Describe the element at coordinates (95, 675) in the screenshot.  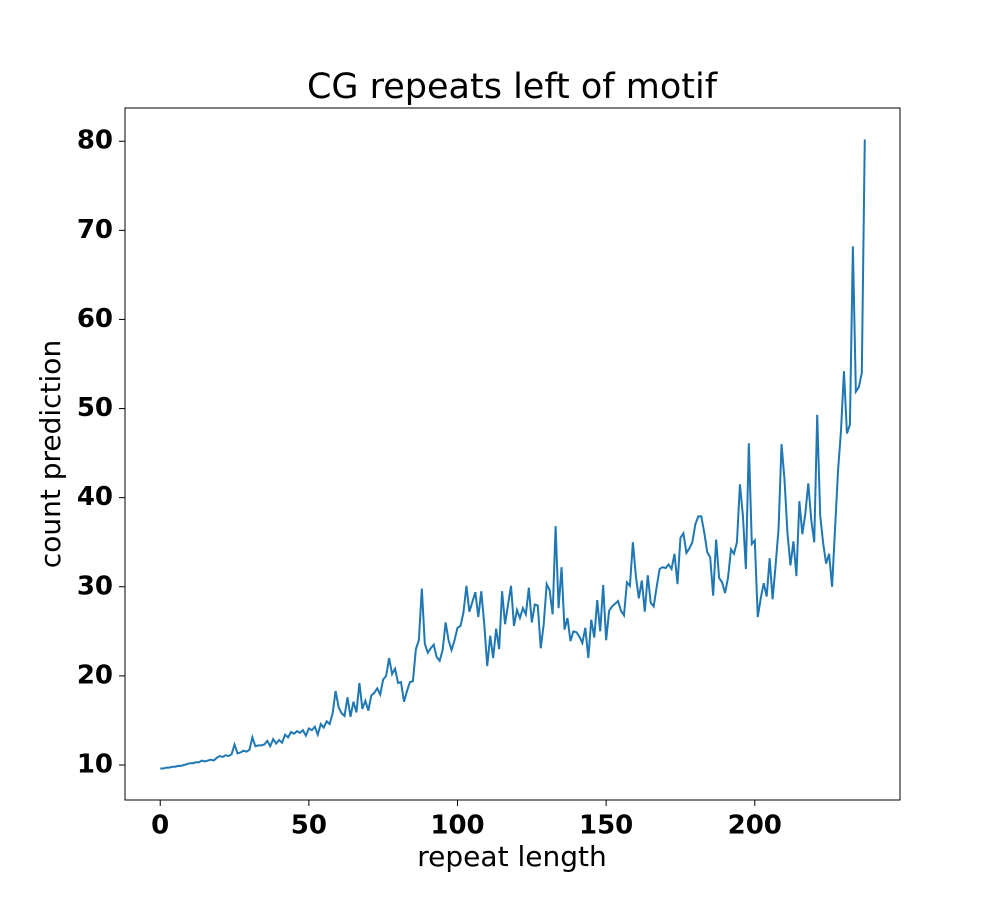
I see `y-tick-label: 20` at that location.